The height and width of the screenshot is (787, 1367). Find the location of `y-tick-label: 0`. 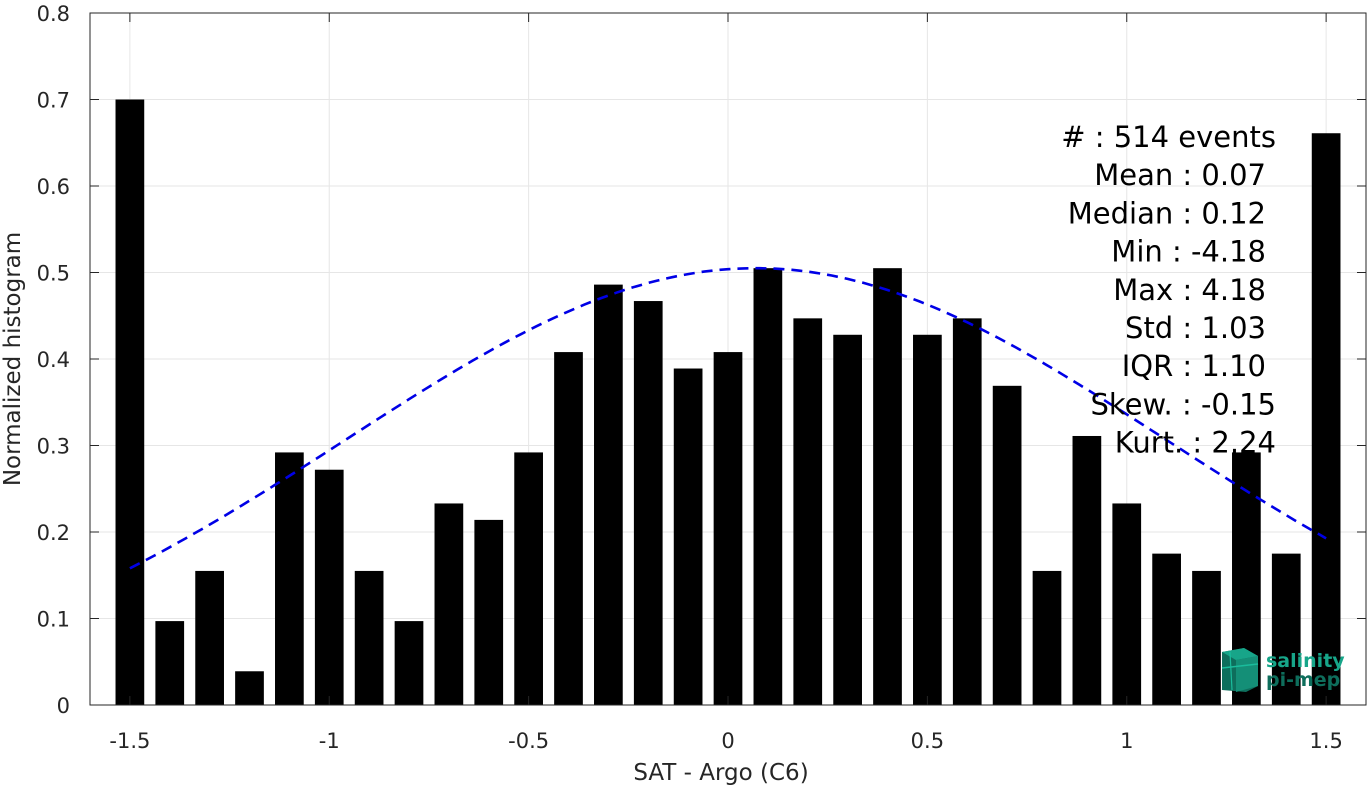

y-tick-label: 0 is located at coordinates (63, 706).